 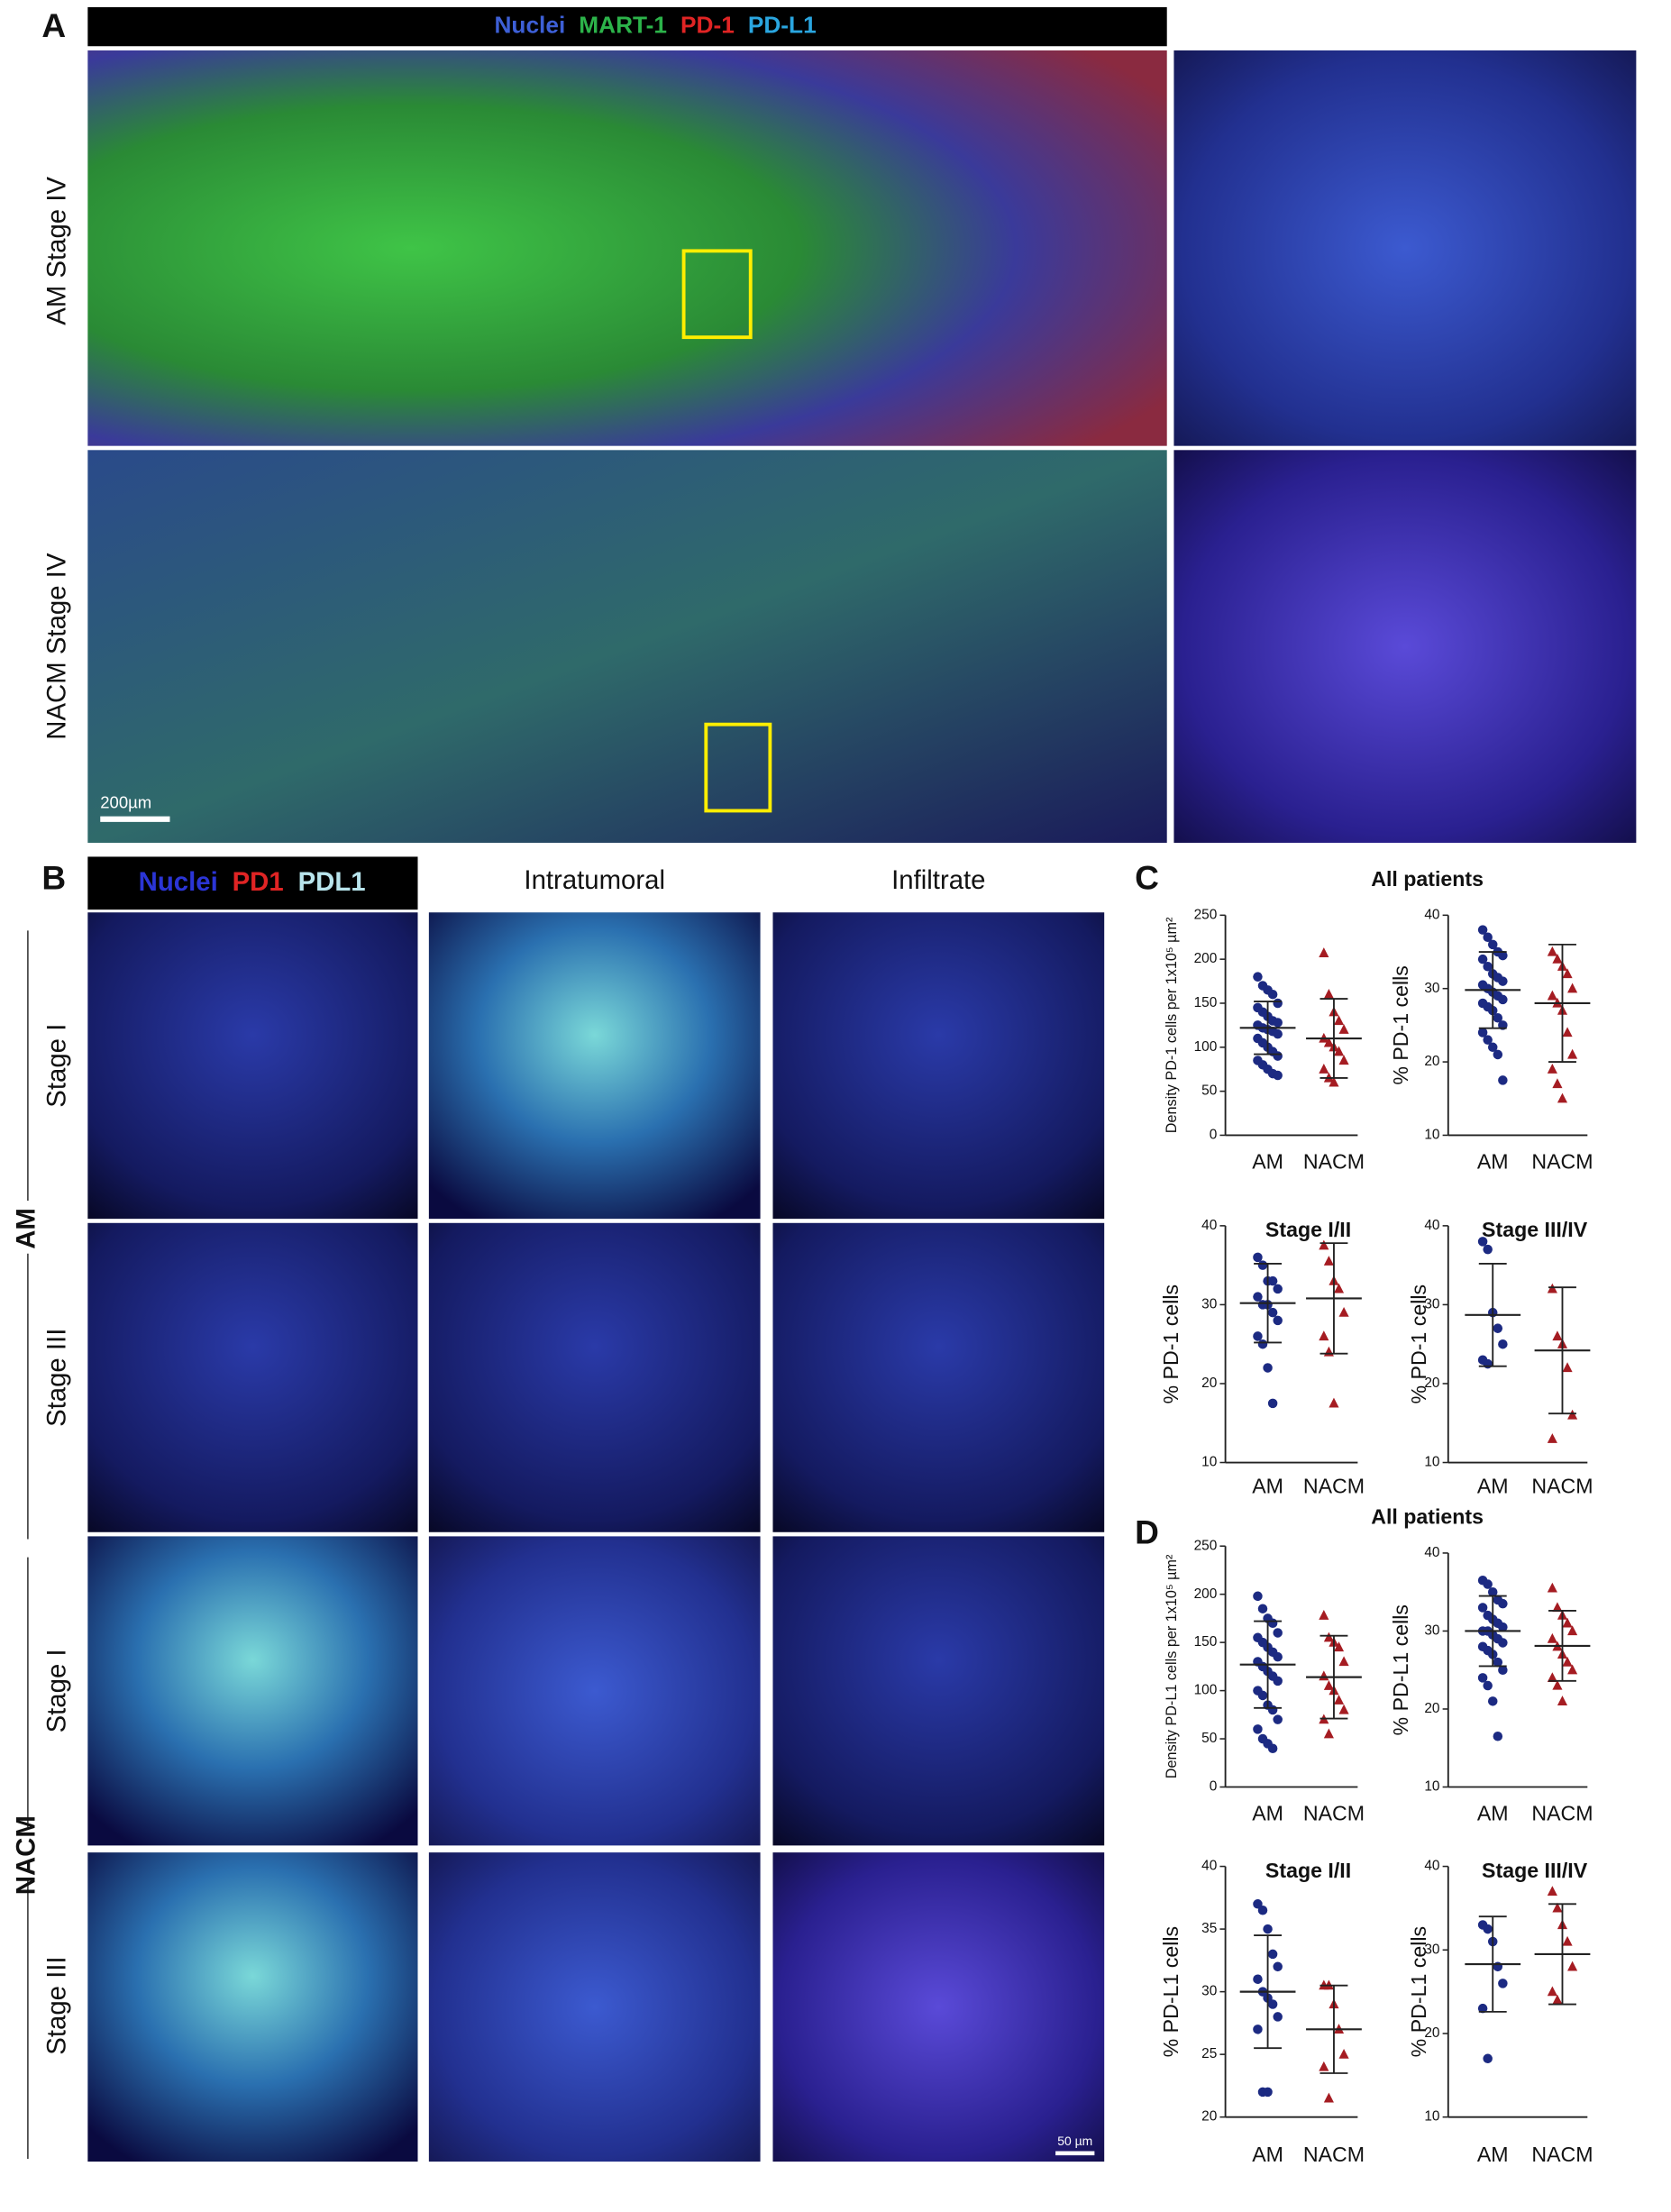 I want to click on legend: Nuclei MART-1 PD-1 PD-L1, so click(x=655, y=25).